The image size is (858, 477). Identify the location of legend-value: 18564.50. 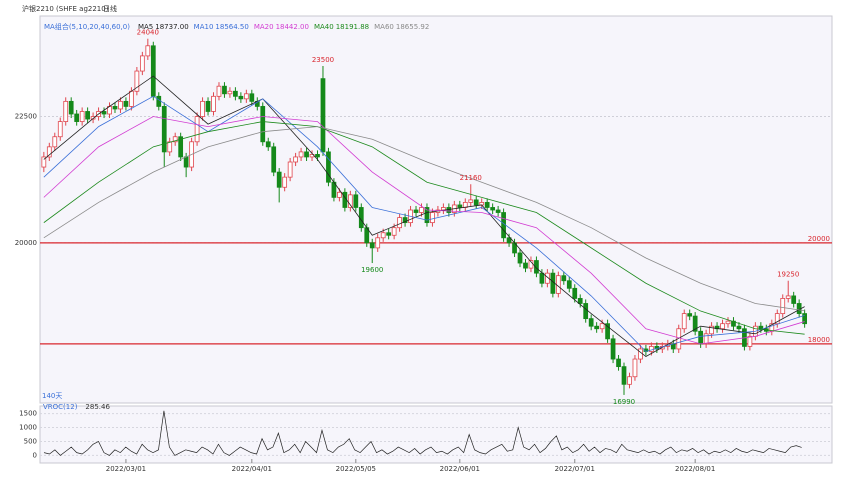
(231, 27).